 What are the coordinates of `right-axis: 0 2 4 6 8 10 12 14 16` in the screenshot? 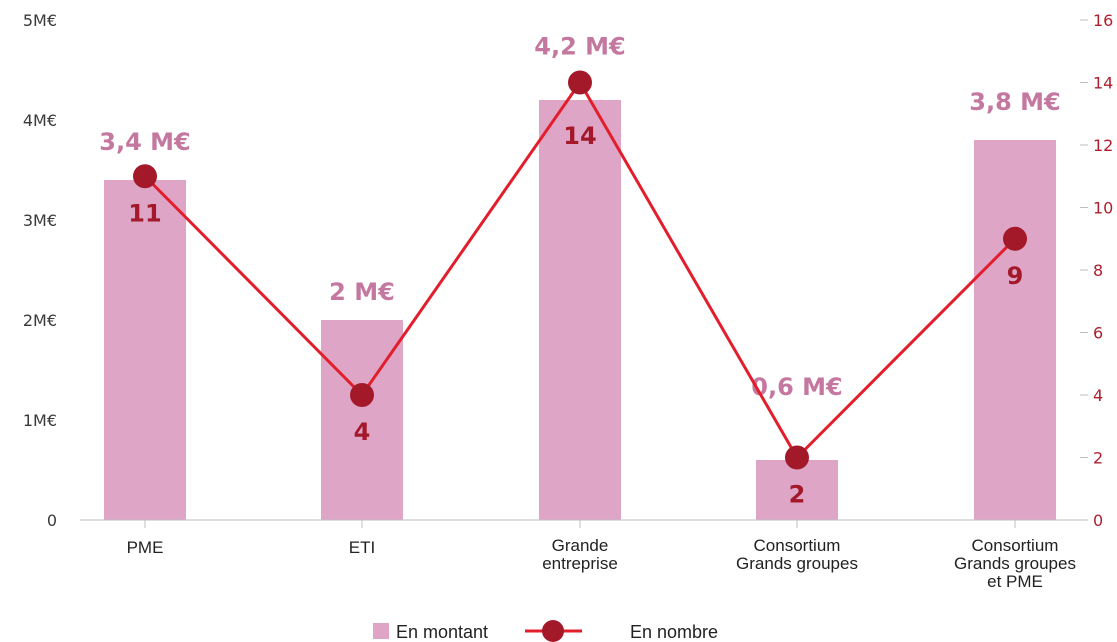 It's located at (1096, 270).